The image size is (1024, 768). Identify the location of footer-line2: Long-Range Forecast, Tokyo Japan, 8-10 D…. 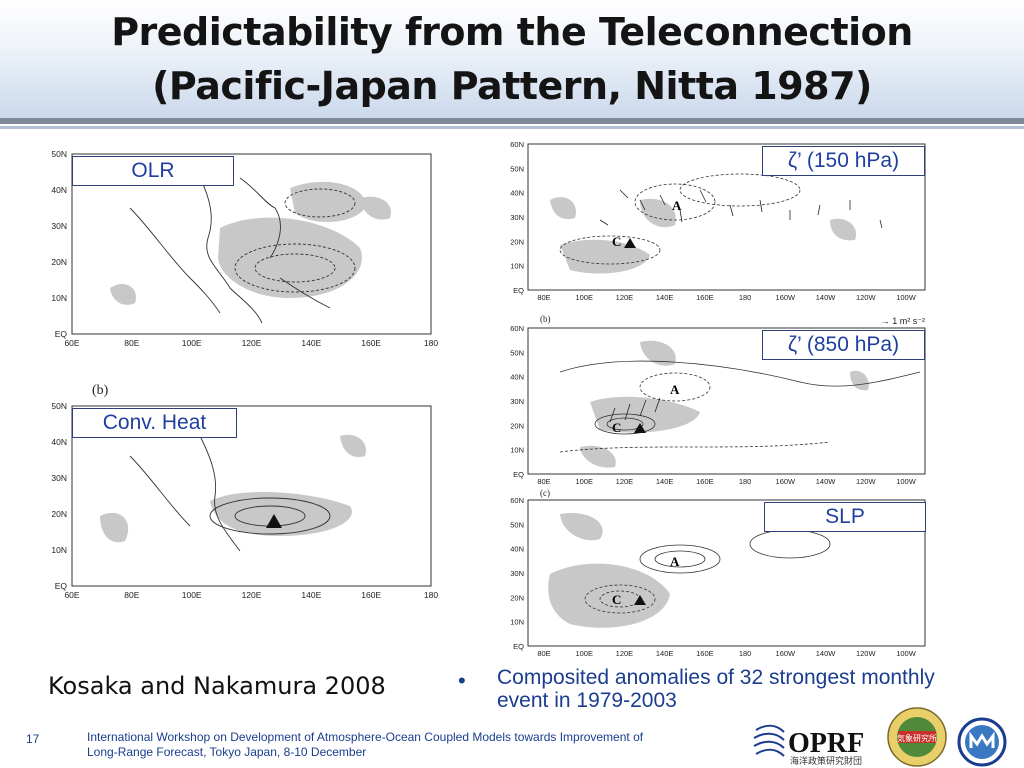
(227, 752).